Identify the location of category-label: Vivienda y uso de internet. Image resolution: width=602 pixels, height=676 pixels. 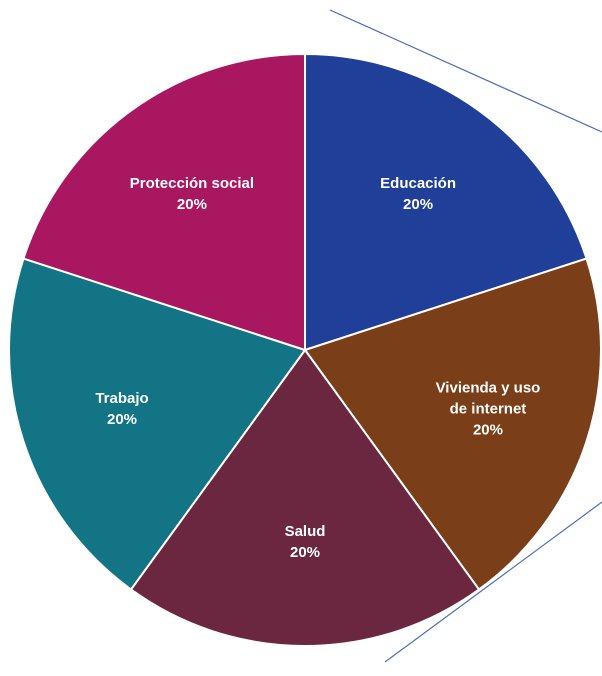
(488, 398).